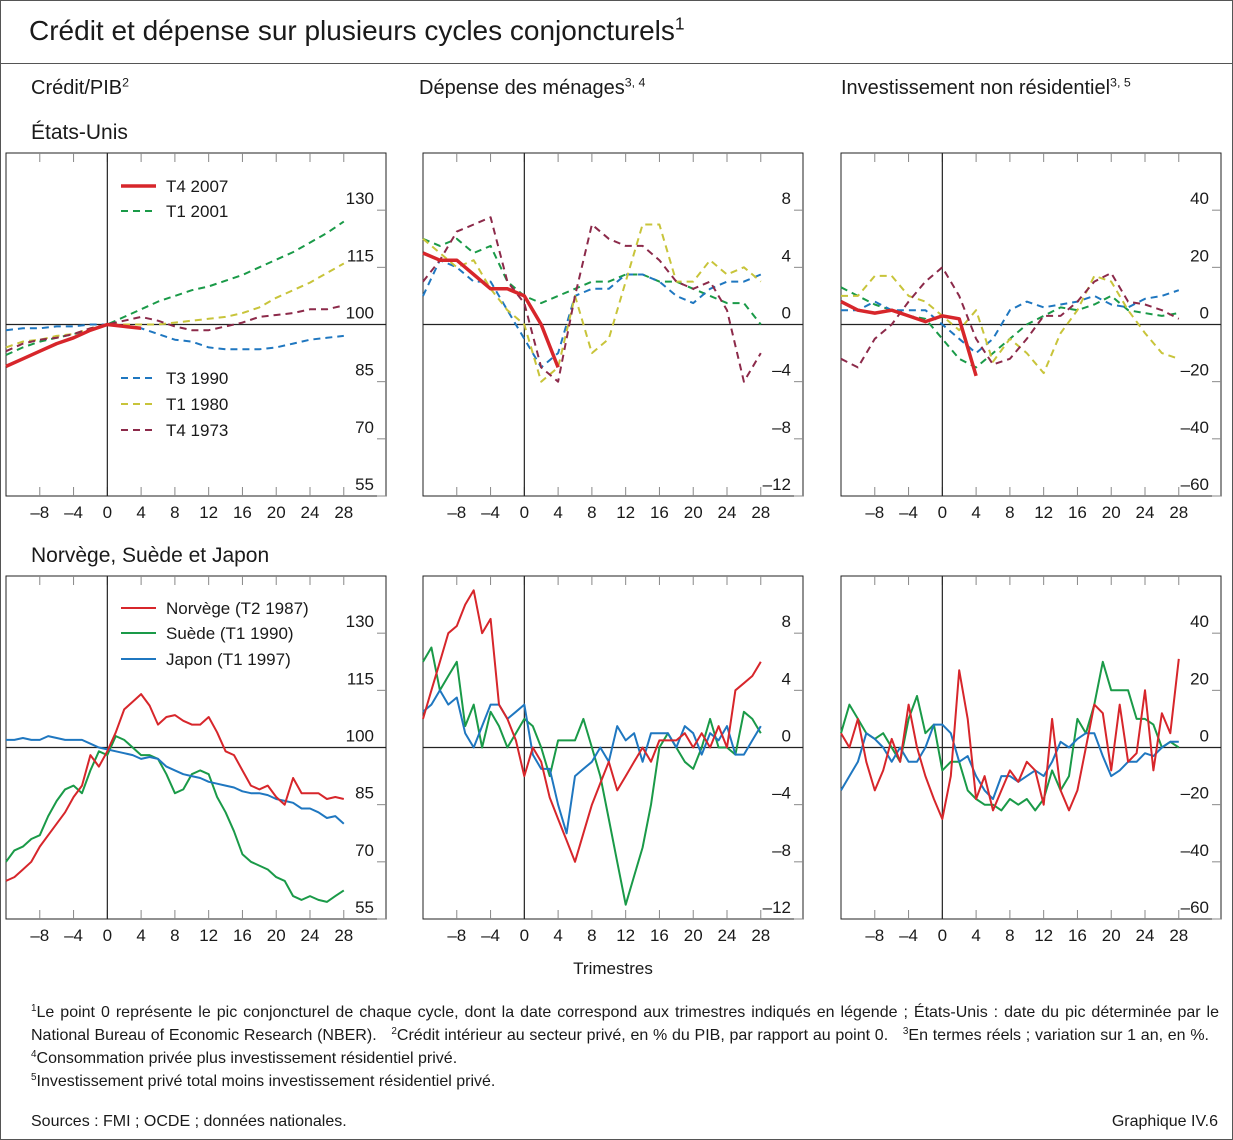 The width and height of the screenshot is (1233, 1140). What do you see at coordinates (360, 255) in the screenshot?
I see `y-tick-label: 115` at bounding box center [360, 255].